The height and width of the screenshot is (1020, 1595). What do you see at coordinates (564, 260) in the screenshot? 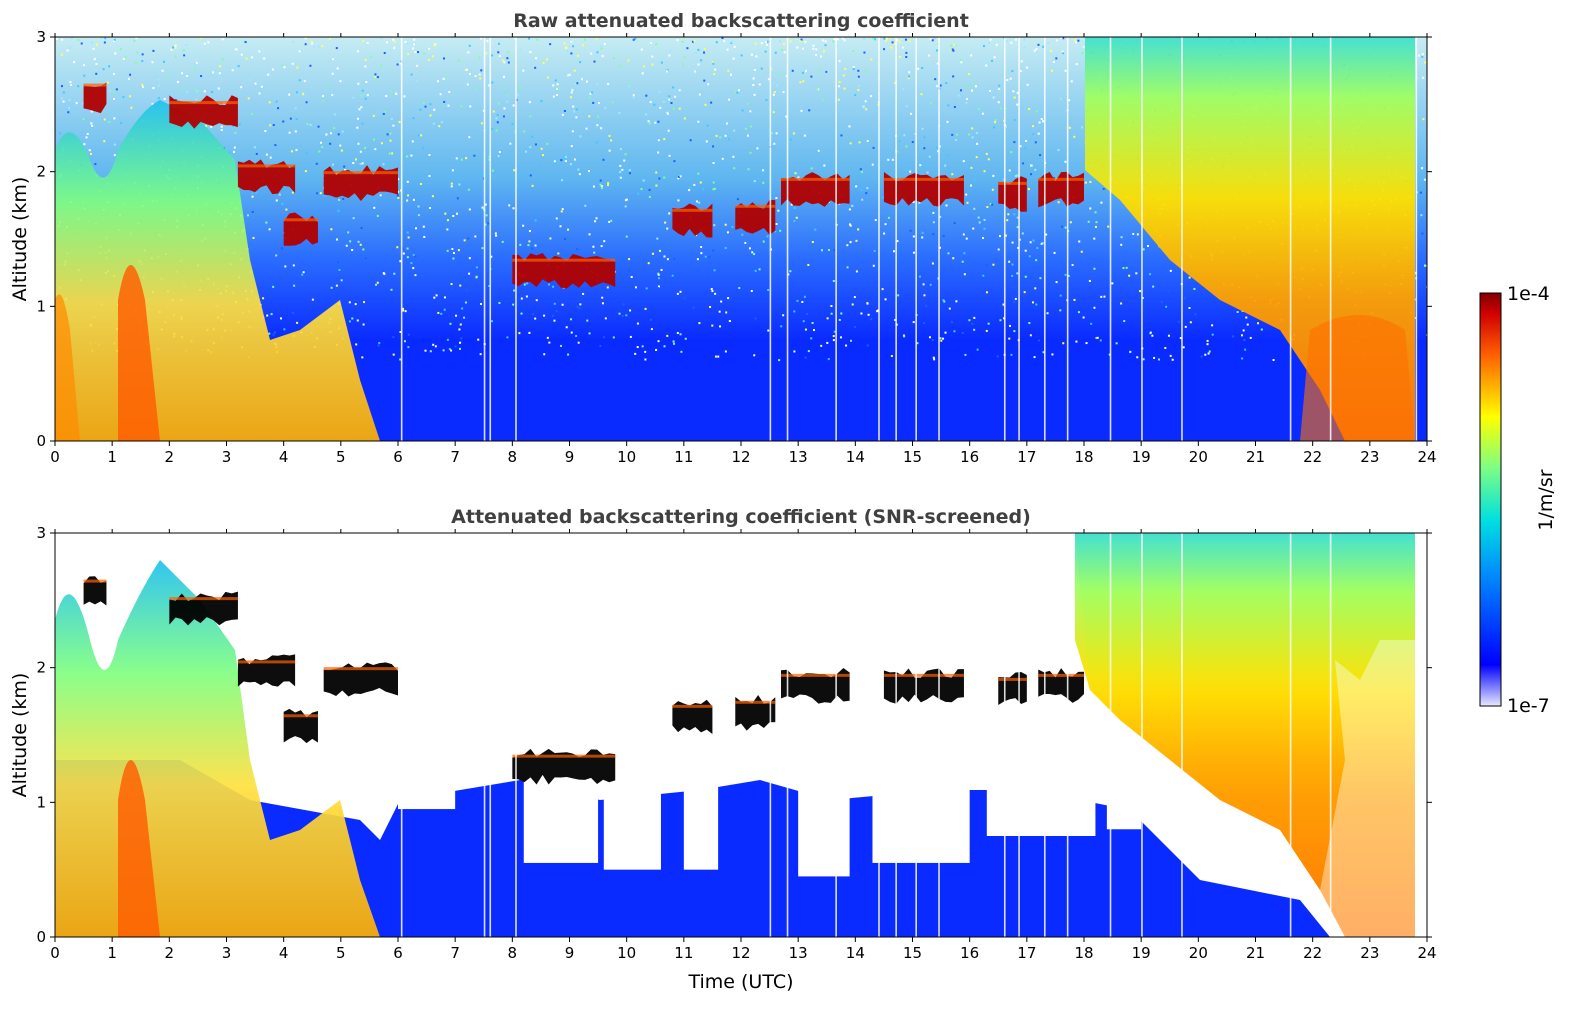
I see `cloud-layer-top-edge` at bounding box center [564, 260].